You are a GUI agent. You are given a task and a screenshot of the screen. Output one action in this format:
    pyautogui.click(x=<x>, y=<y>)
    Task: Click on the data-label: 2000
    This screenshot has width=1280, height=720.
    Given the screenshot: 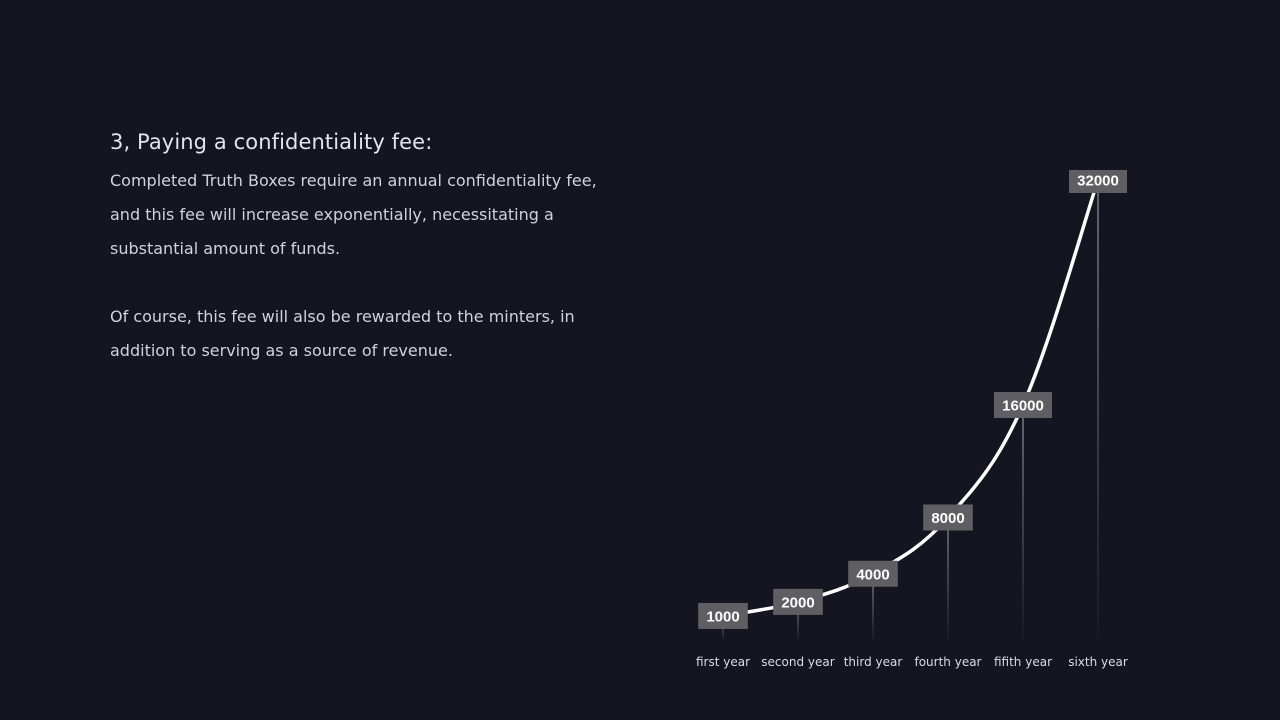 What is the action you would take?
    pyautogui.click(x=798, y=601)
    